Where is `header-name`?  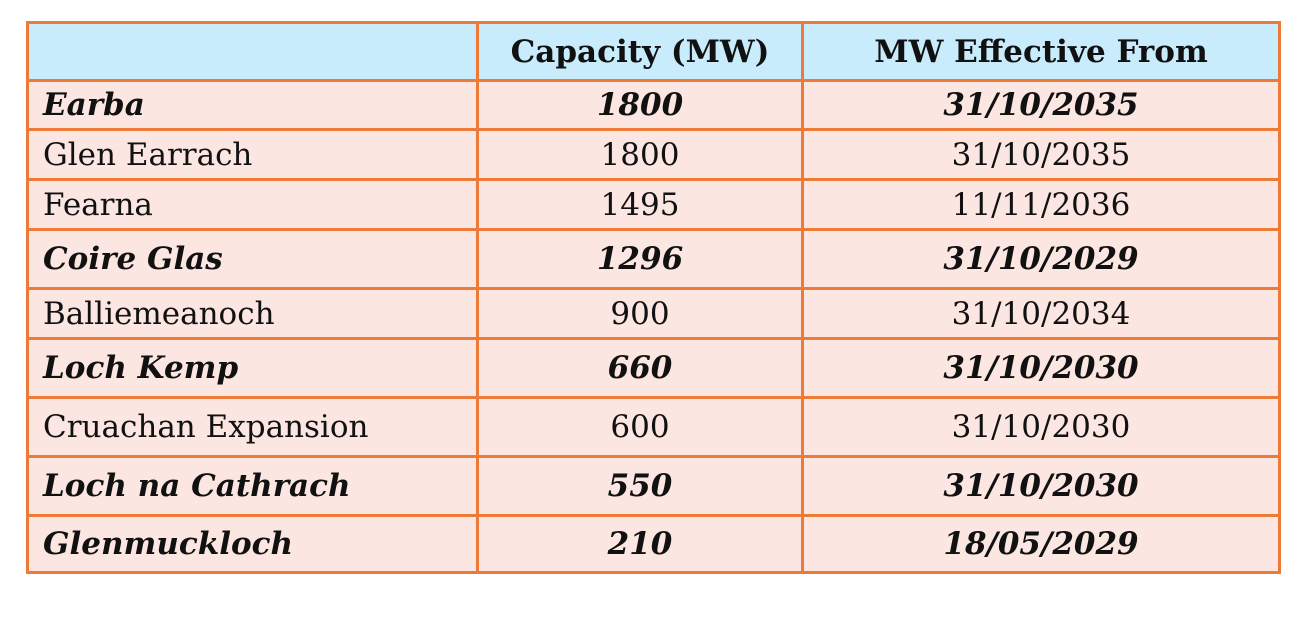 header-name is located at coordinates (252, 51).